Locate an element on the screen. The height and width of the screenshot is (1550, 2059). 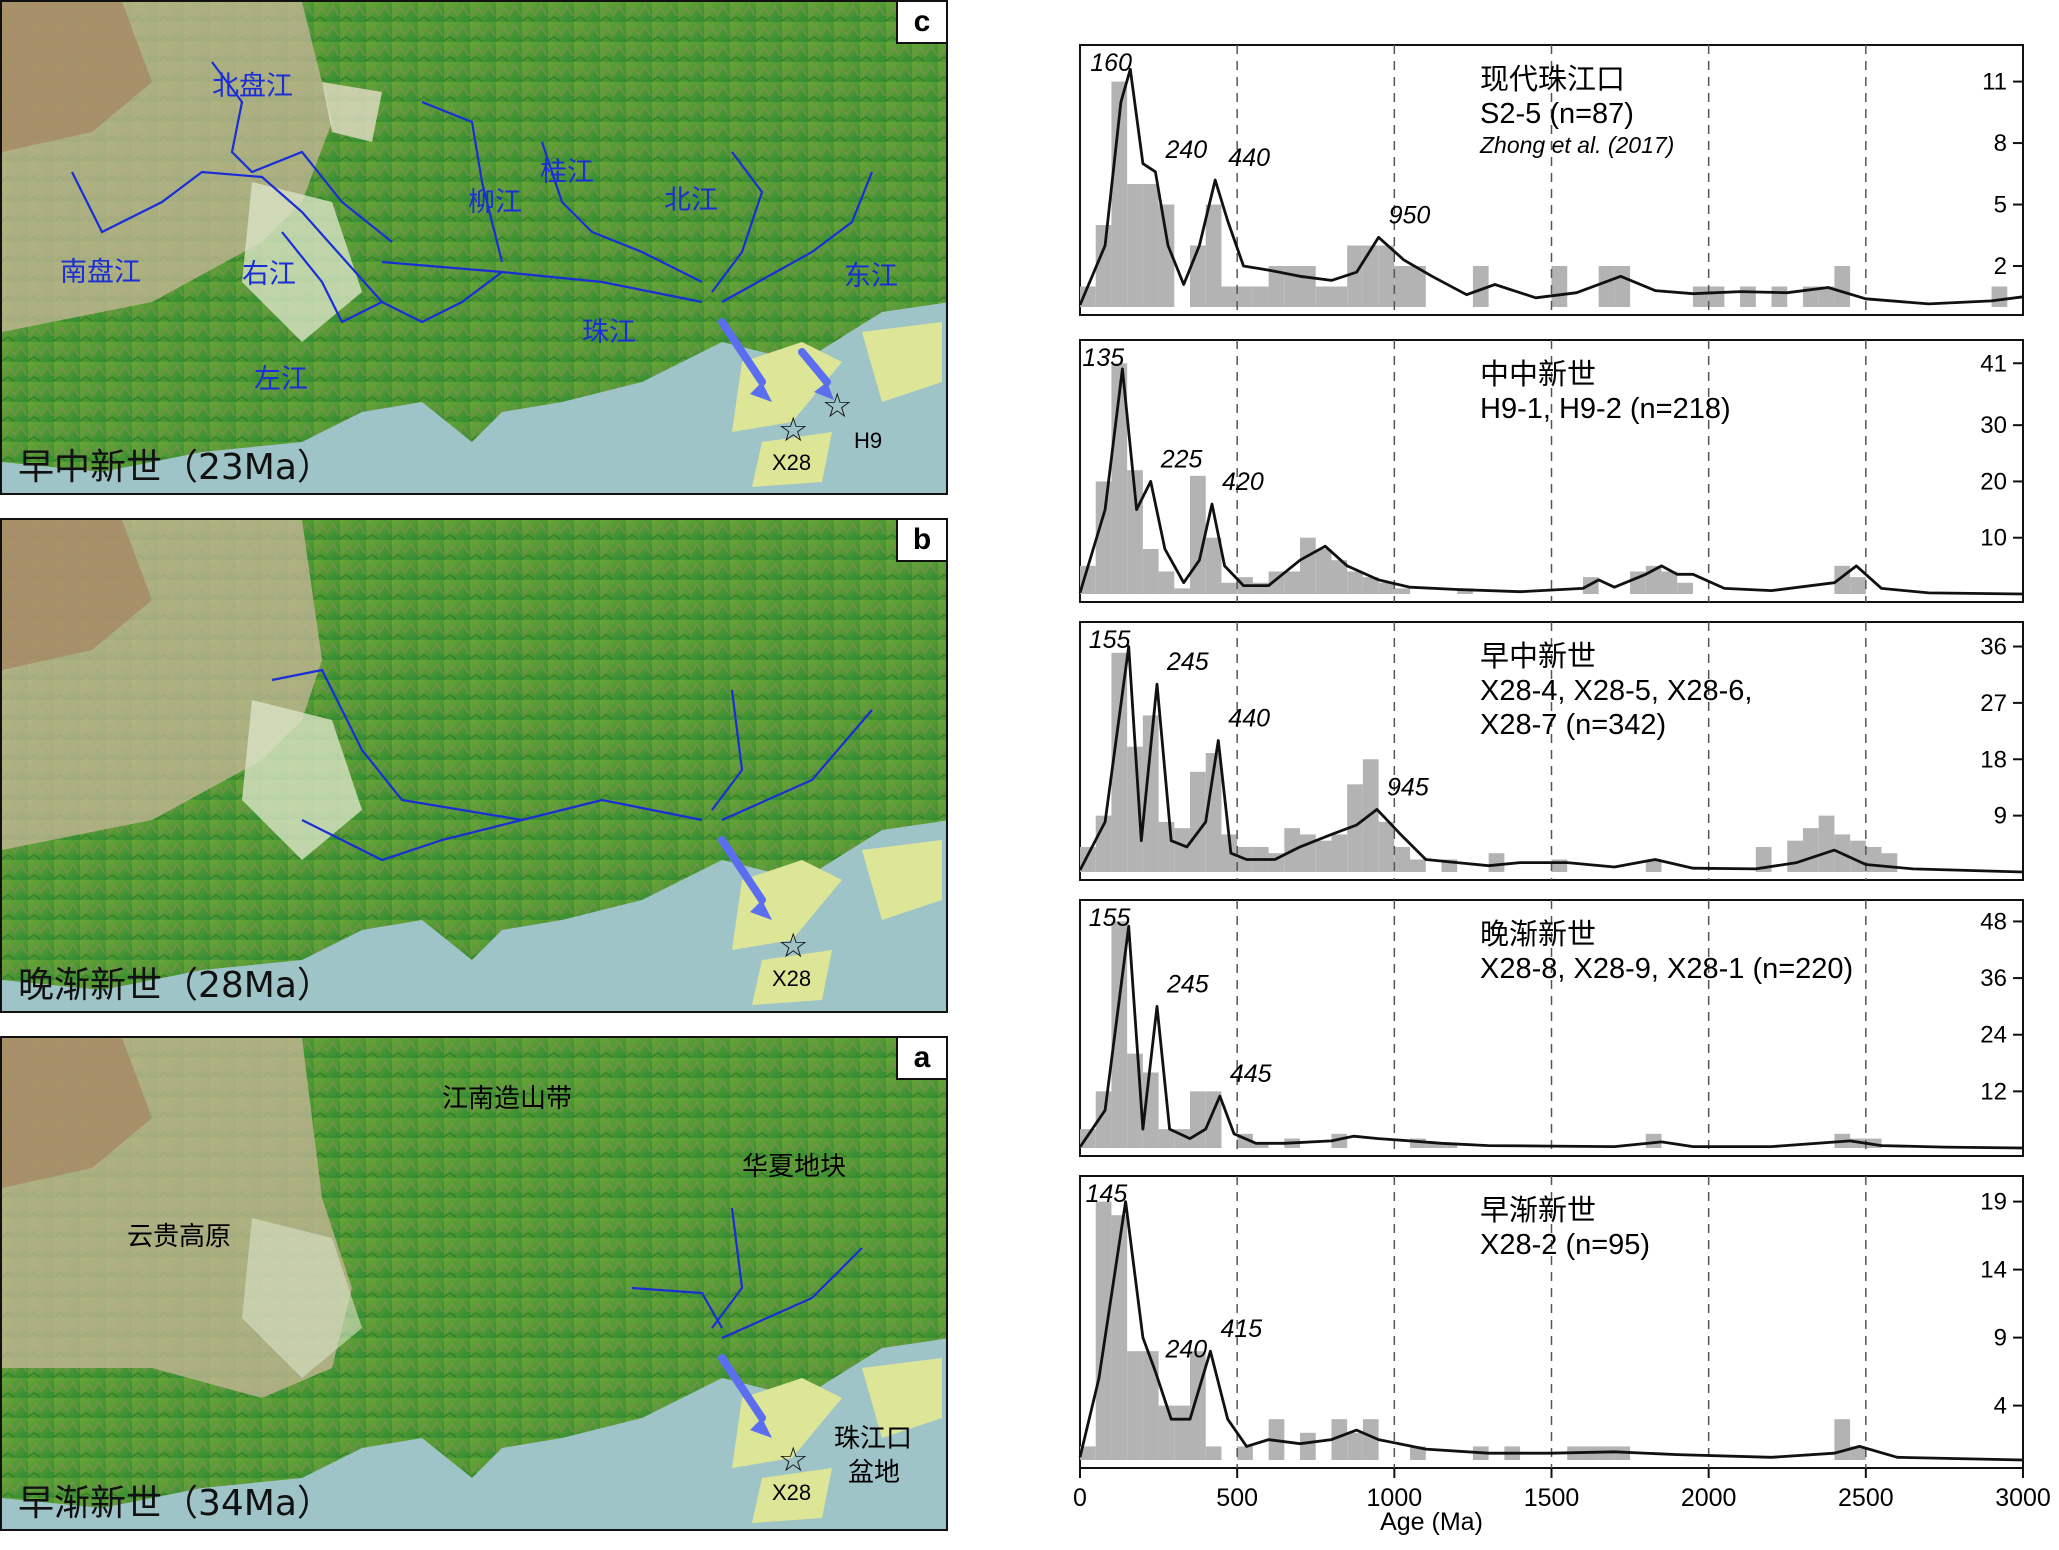
river-label-zuojiang: 左江 is located at coordinates (281, 379).